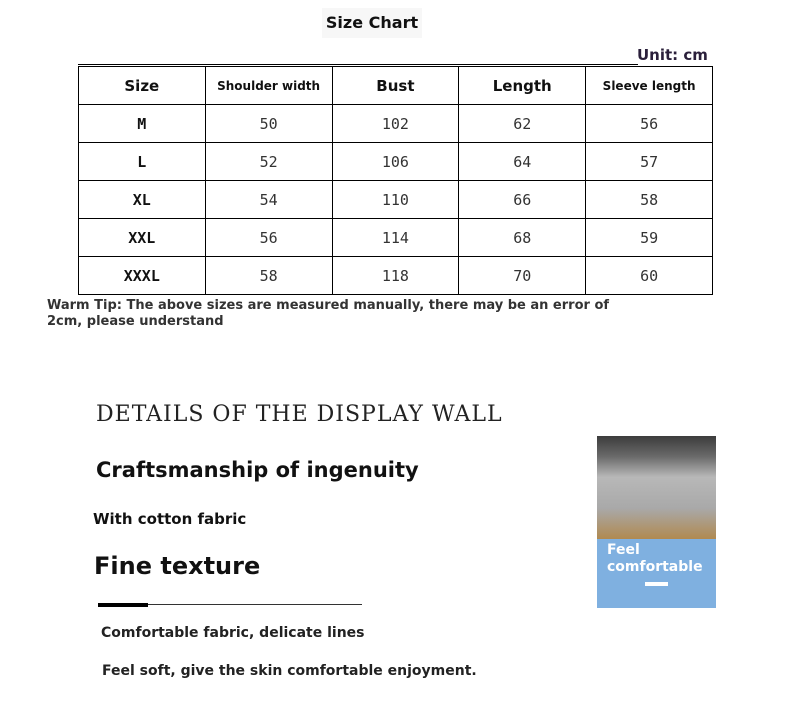 Image resolution: width=790 pixels, height=708 pixels. Describe the element at coordinates (656, 584) in the screenshot. I see `caption-dash` at that location.